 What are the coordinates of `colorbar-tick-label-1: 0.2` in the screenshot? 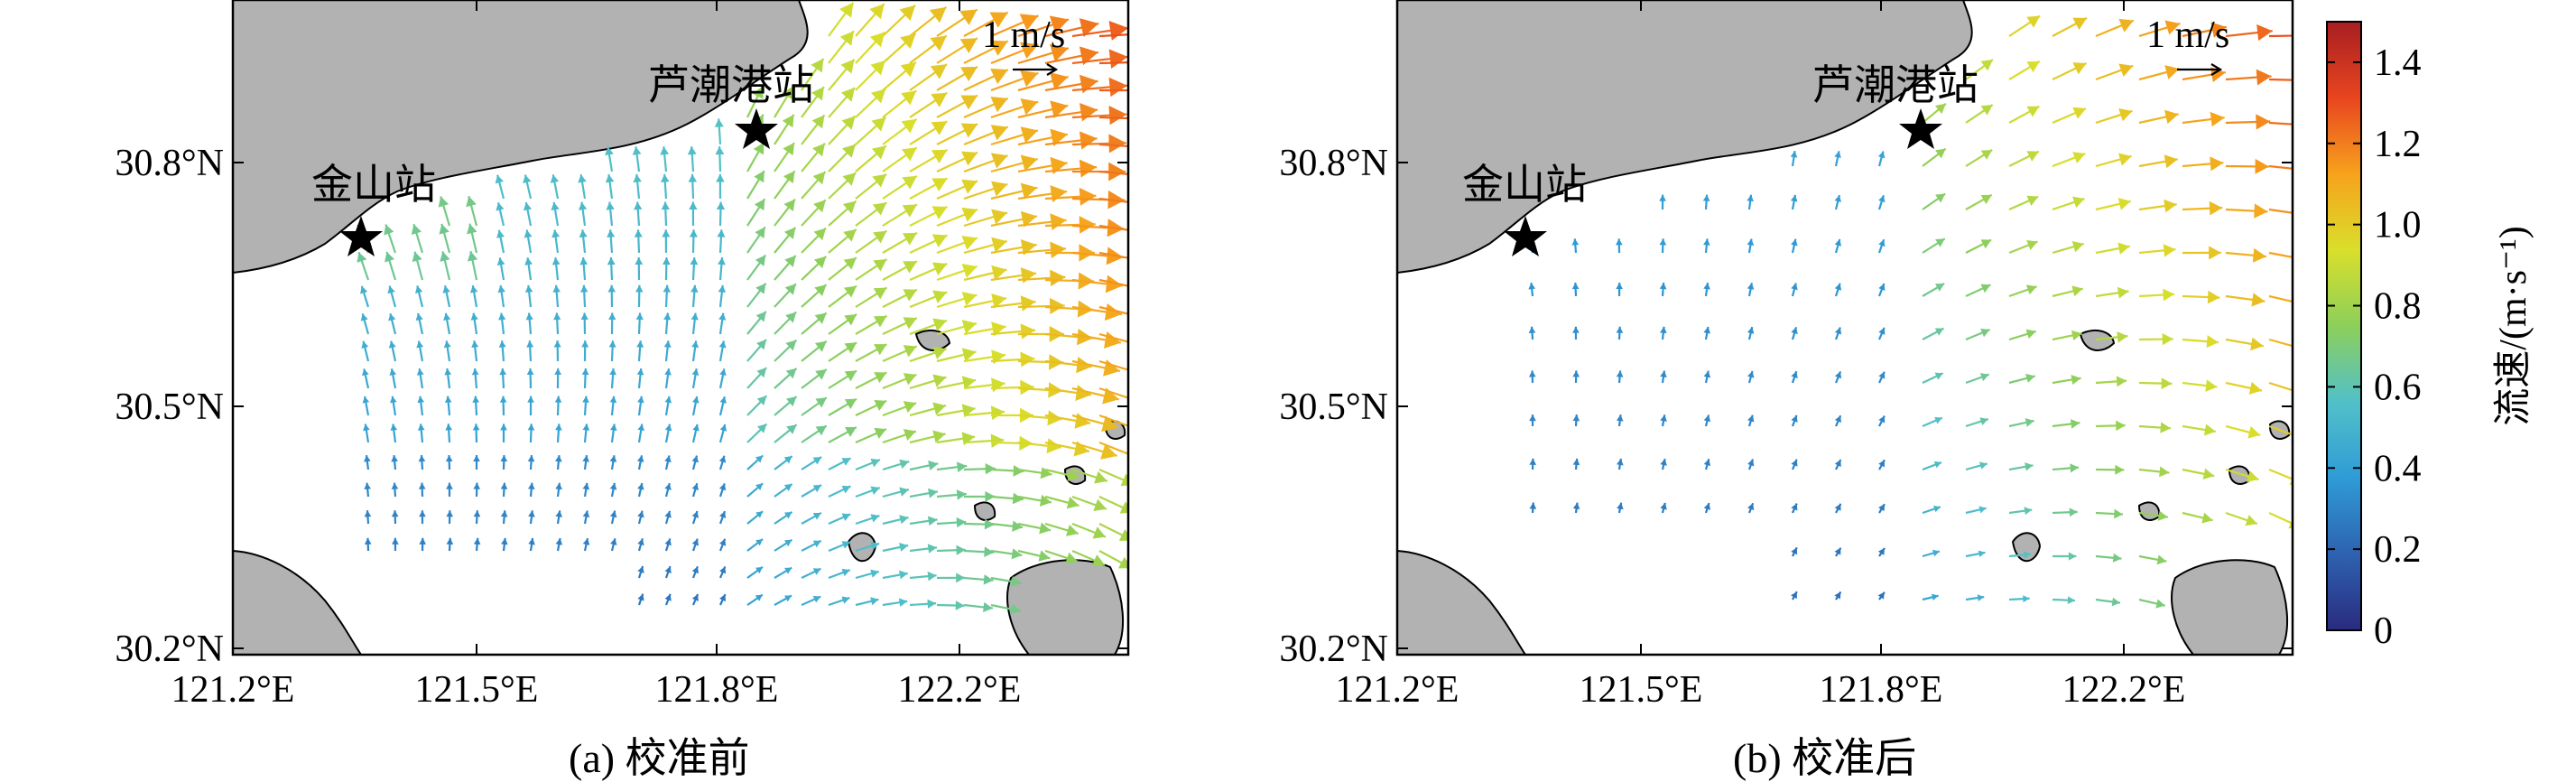 It's located at (2398, 550).